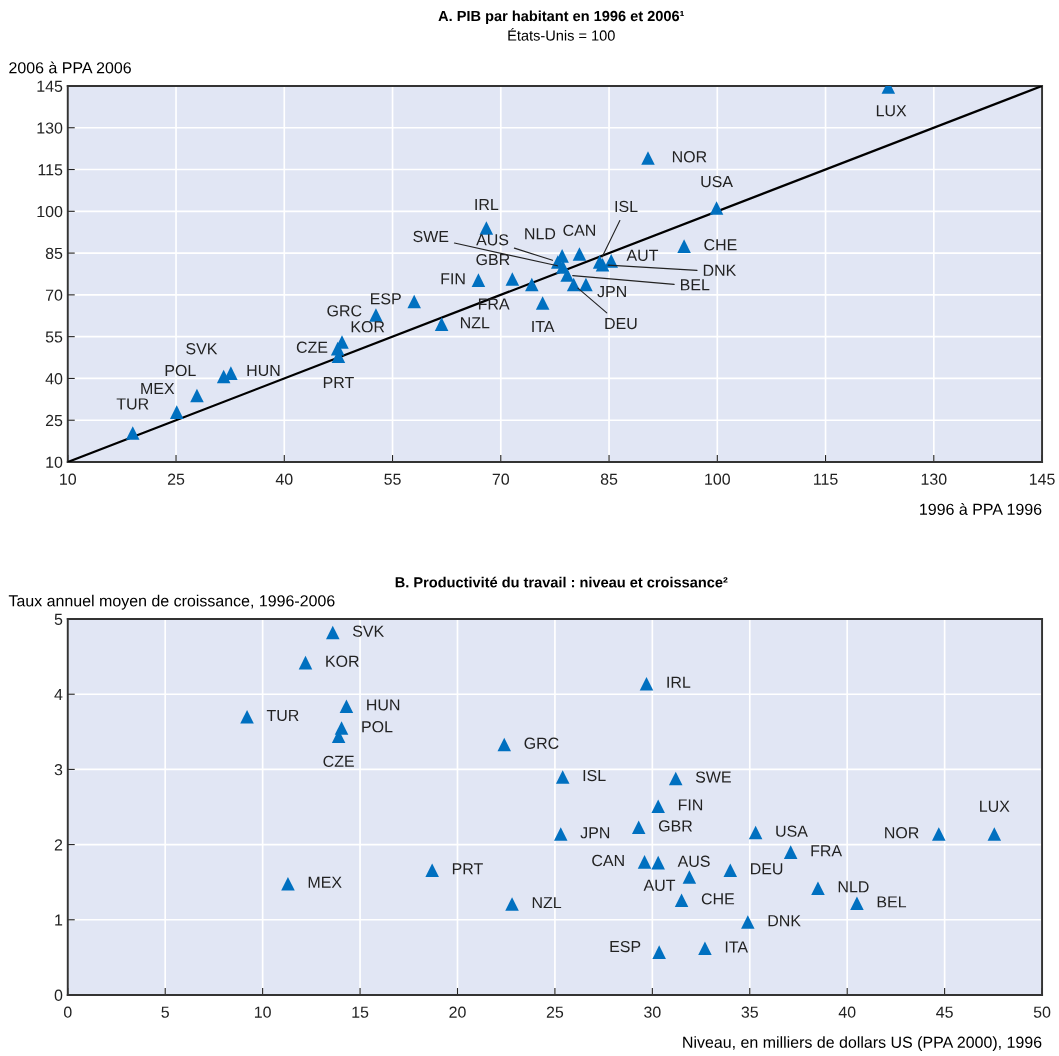  I want to click on annotation: ITA, so click(543, 327).